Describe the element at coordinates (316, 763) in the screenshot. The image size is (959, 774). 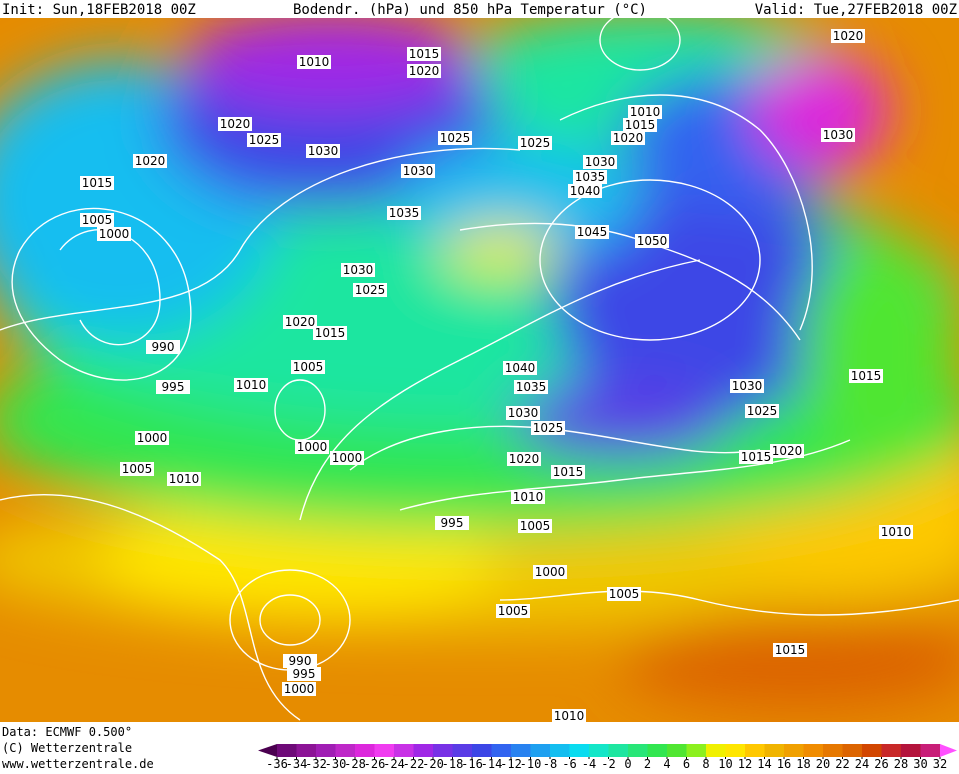
I see `colorbar-tick-label: -32` at that location.